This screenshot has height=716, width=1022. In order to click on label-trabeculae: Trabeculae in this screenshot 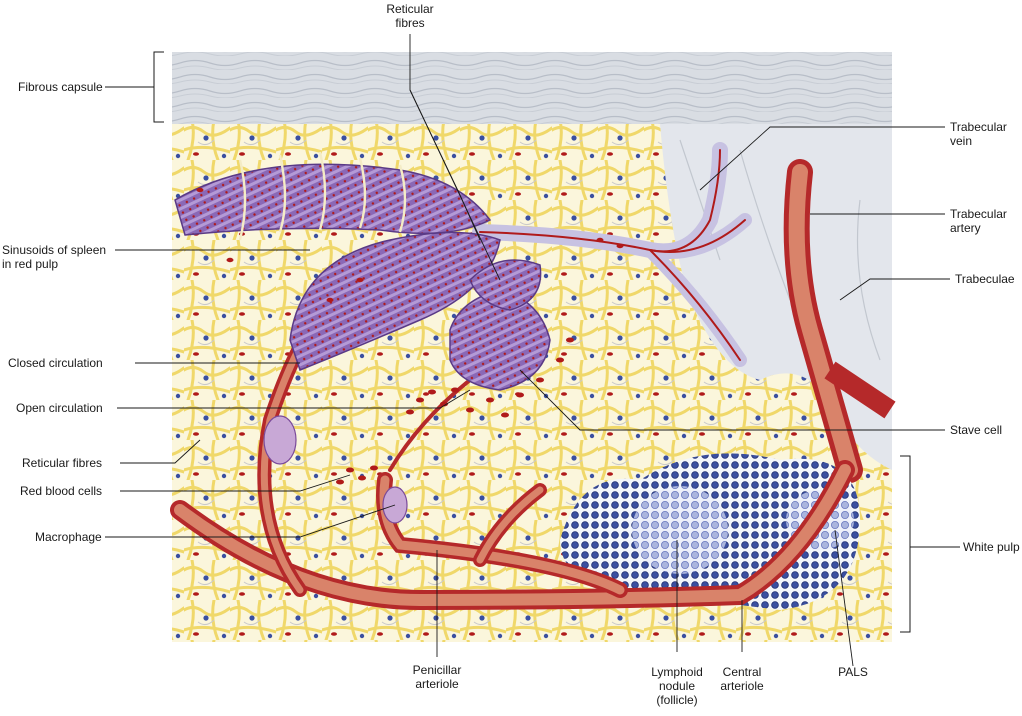, I will do `click(985, 279)`.